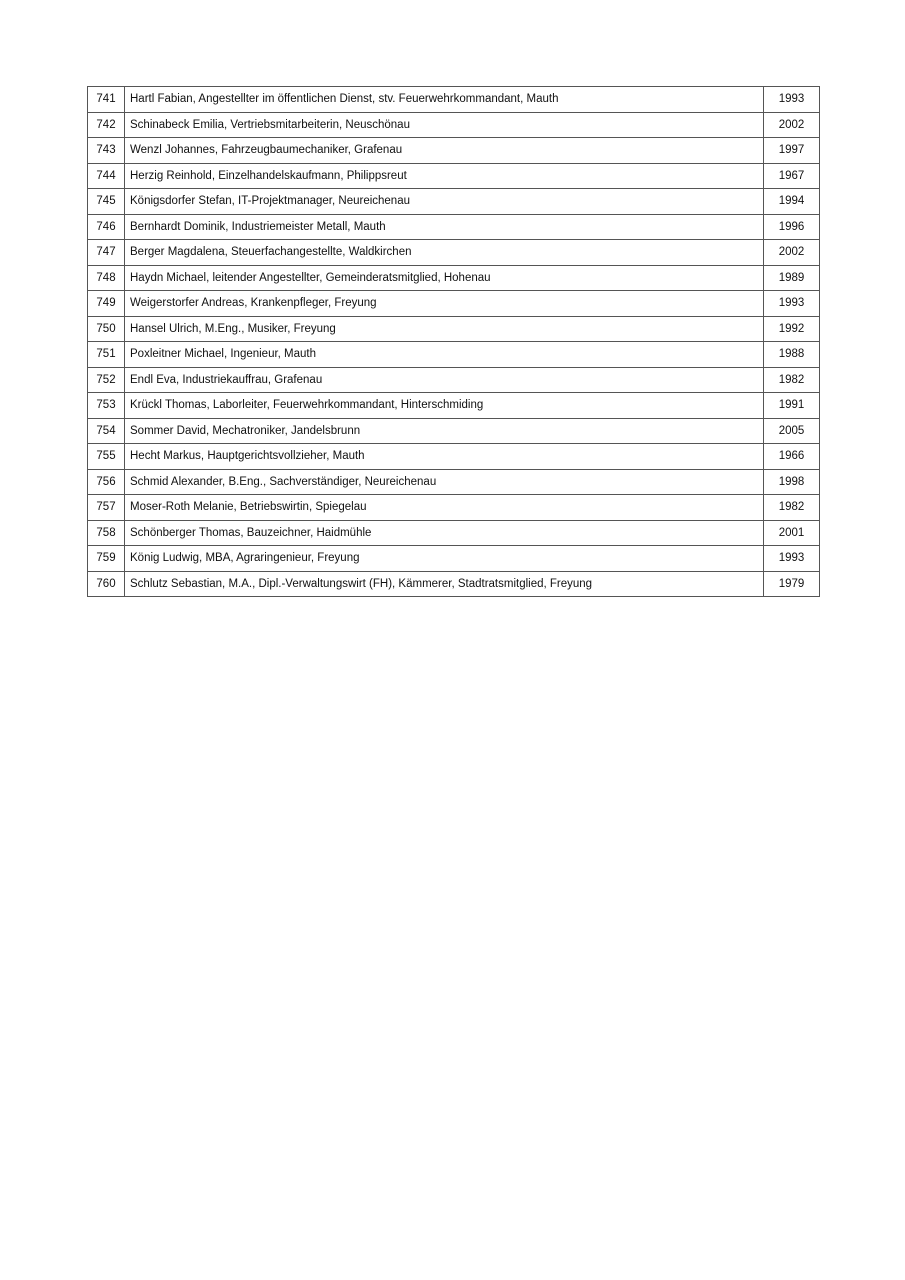  I want to click on row-number: 750, so click(106, 328).